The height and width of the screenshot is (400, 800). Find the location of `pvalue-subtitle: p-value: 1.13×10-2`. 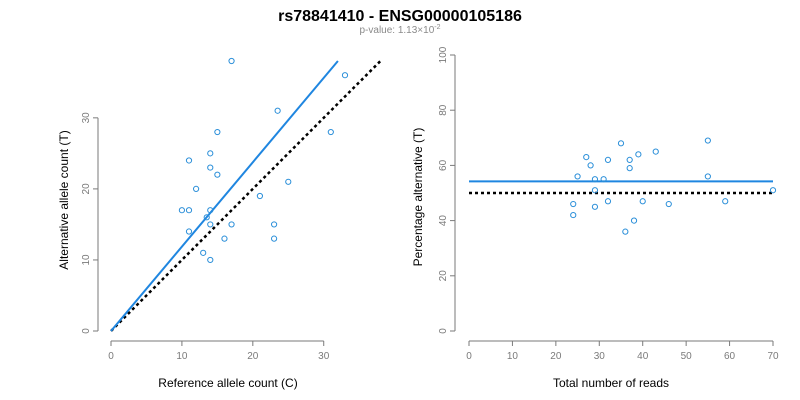

pvalue-subtitle: p-value: 1.13×10-2 is located at coordinates (399, 30).